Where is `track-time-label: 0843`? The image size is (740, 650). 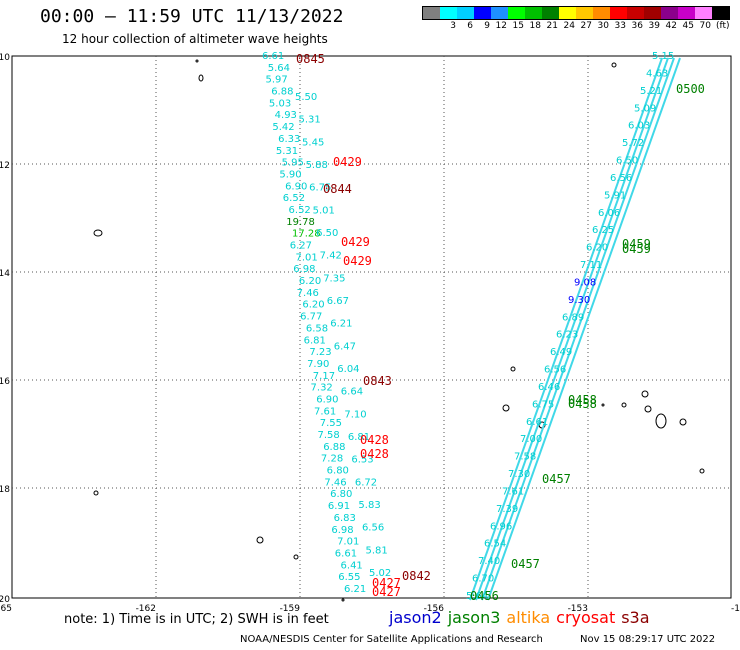 track-time-label: 0843 is located at coordinates (377, 381).